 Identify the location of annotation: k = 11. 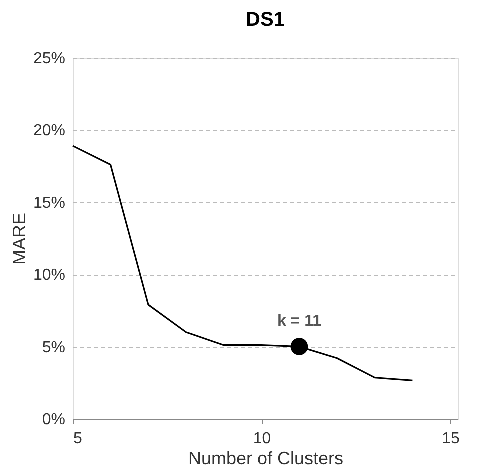
(299, 321).